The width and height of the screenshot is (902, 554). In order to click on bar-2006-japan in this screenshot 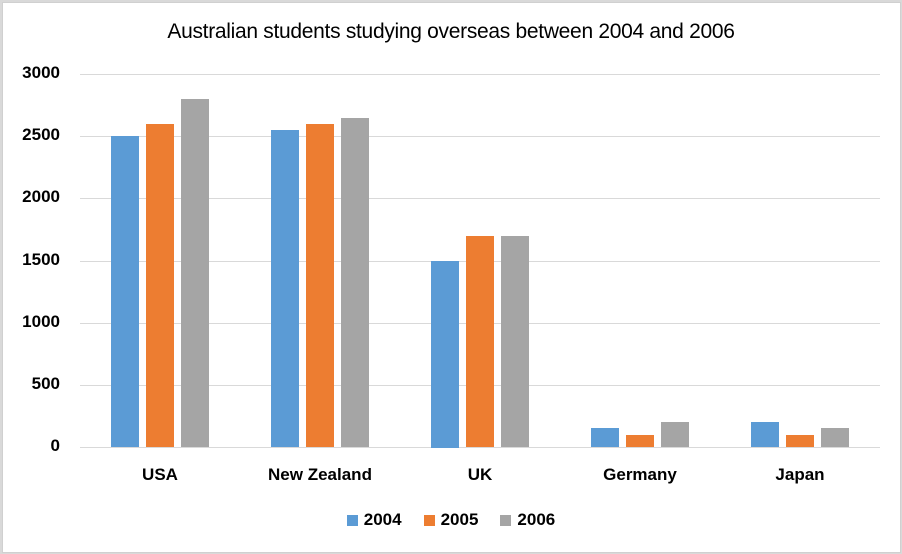, I will do `click(835, 437)`.